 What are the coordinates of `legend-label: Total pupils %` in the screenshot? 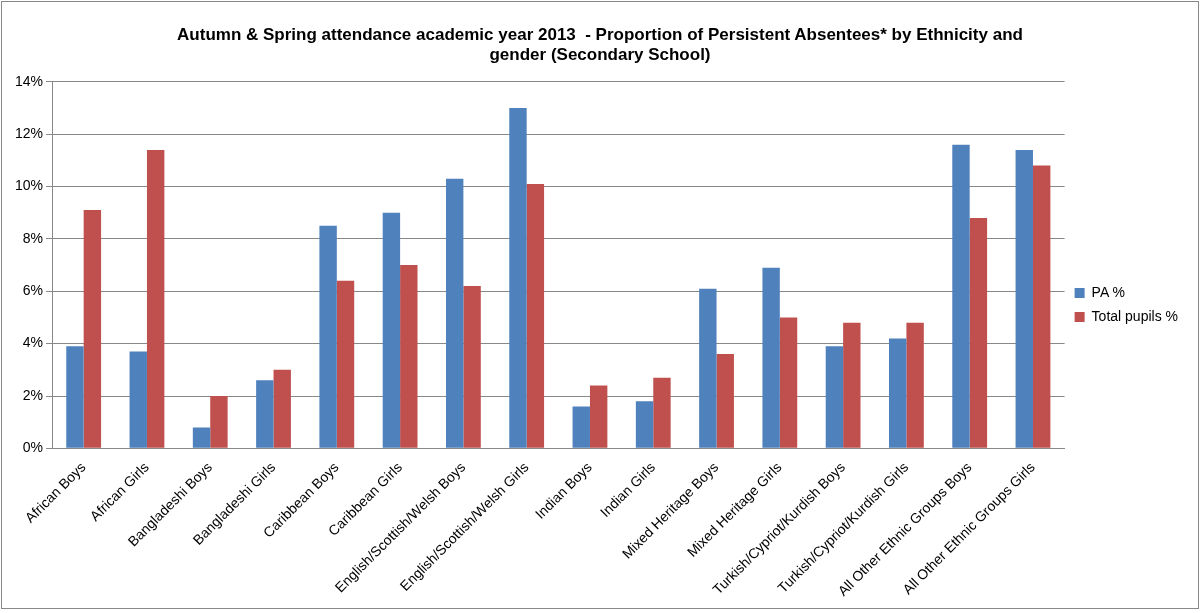 It's located at (1135, 315).